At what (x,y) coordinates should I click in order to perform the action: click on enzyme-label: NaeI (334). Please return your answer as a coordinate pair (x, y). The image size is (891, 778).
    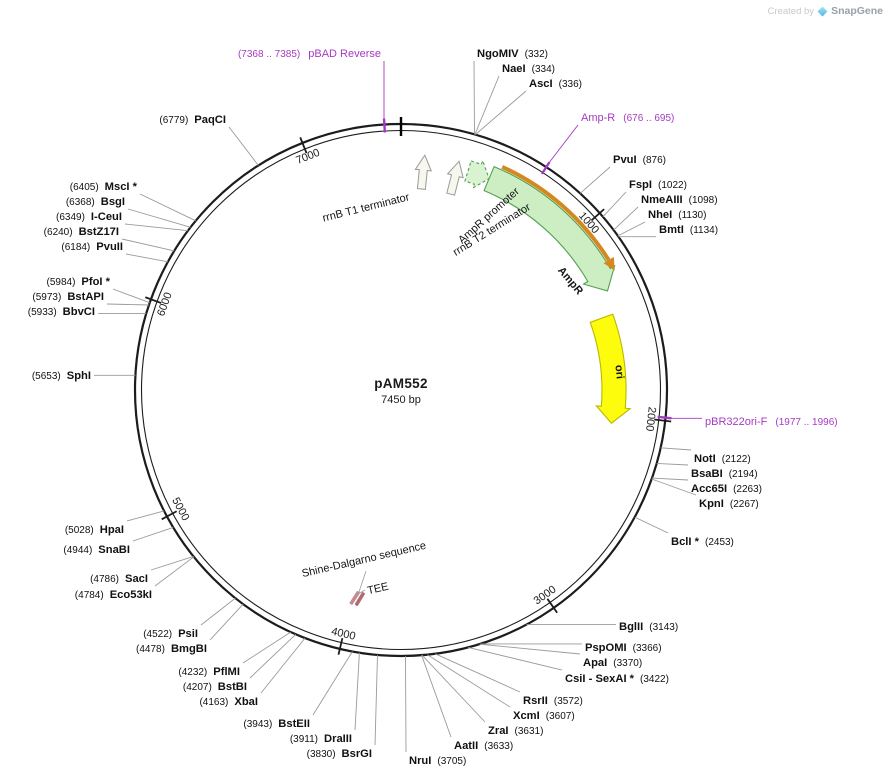
    Looking at the image, I should click on (528, 69).